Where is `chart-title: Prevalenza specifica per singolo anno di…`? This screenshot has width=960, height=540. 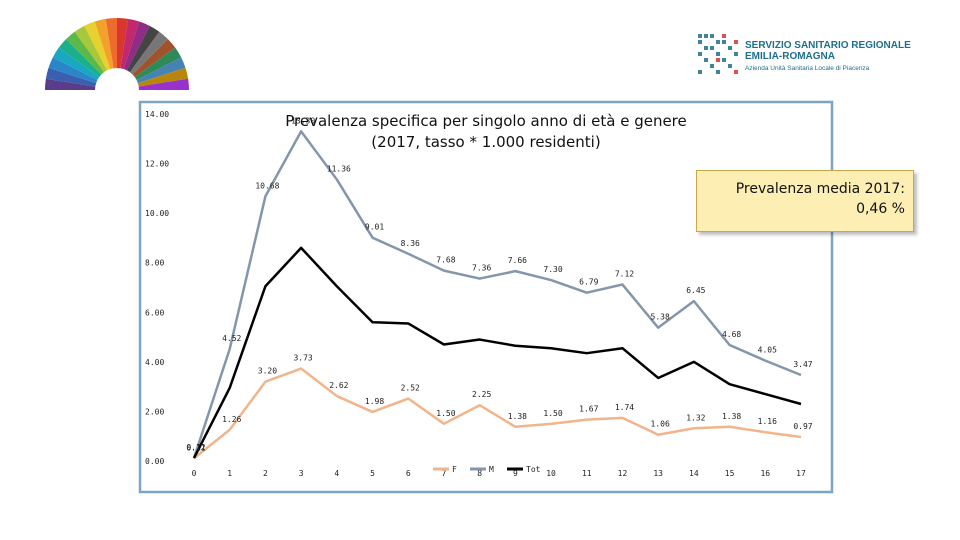
chart-title: Prevalenza specifica per singolo anno di… is located at coordinates (486, 121).